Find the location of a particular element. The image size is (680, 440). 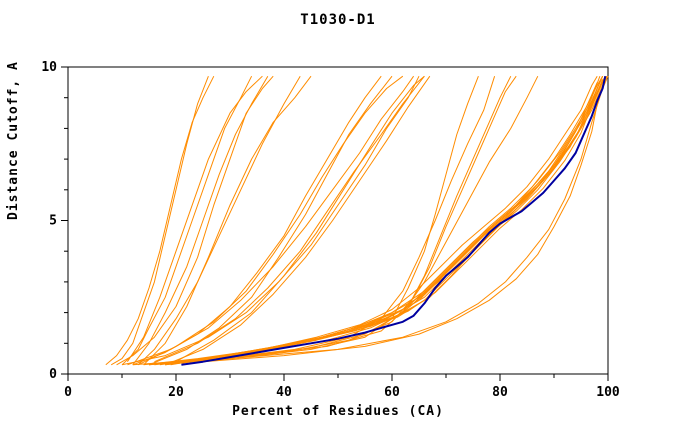

x-tick-label: 100 is located at coordinates (608, 392).